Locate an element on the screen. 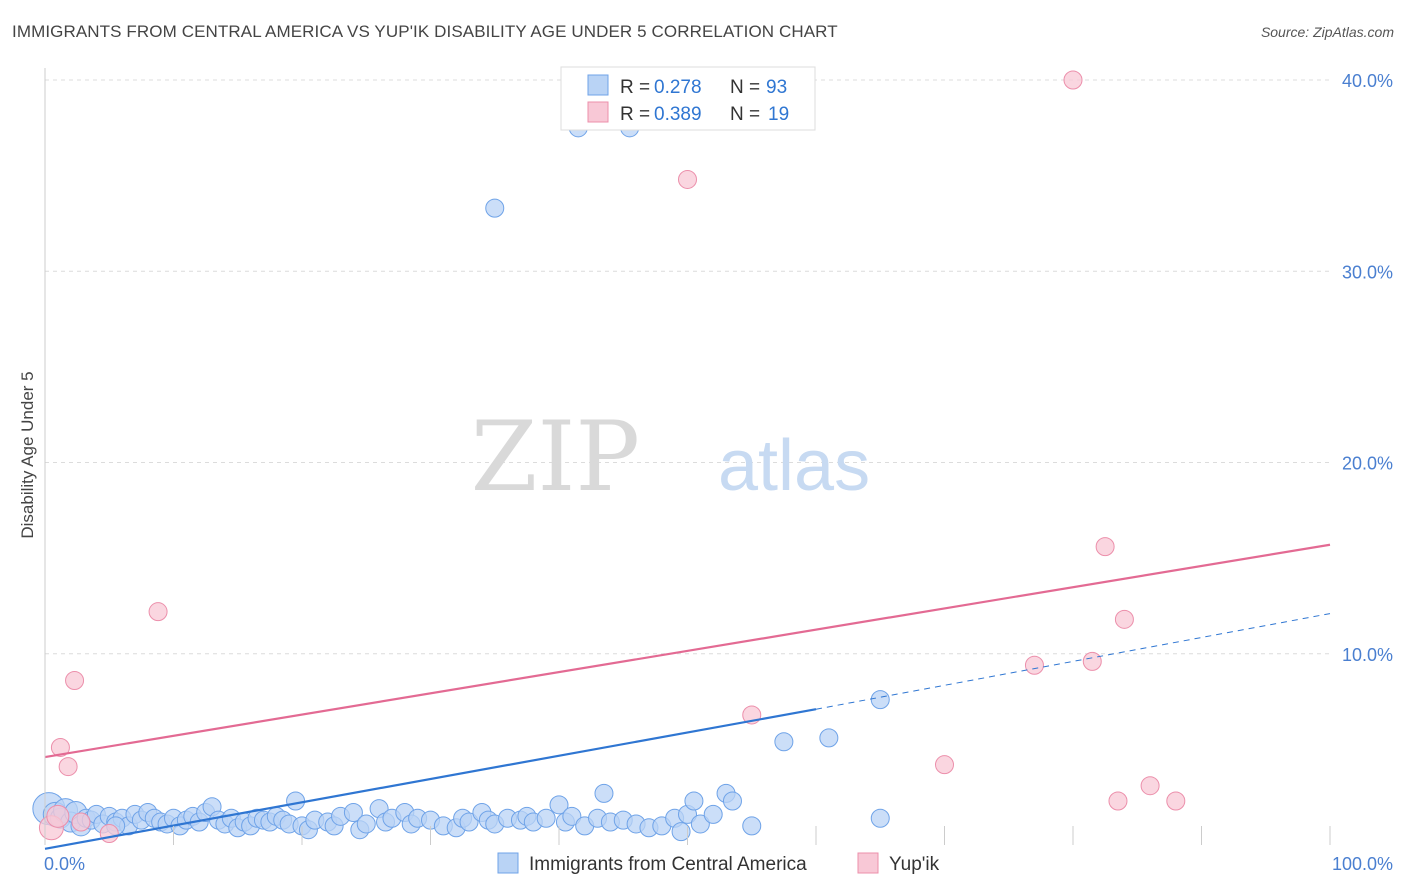 The height and width of the screenshot is (892, 1406). watermark-atlas: atlas is located at coordinates (794, 466).